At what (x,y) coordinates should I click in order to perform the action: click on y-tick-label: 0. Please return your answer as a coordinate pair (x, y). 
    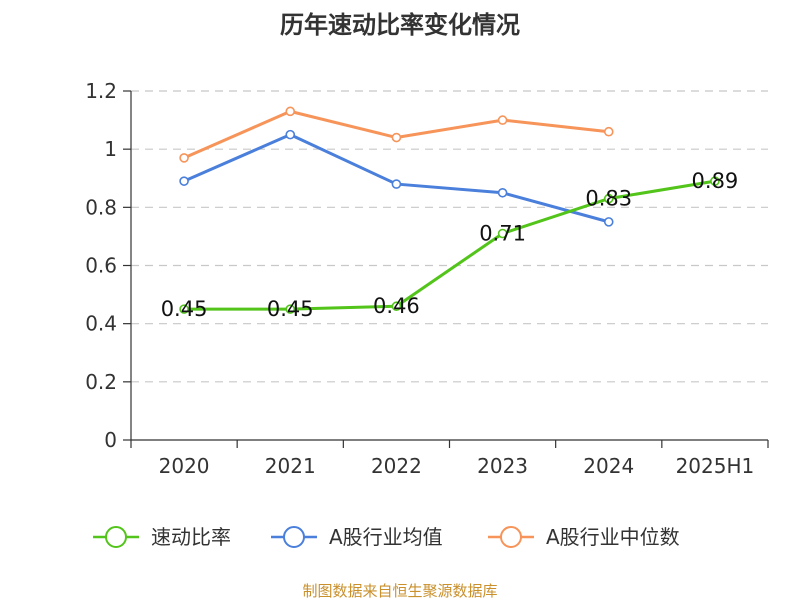
    Looking at the image, I should click on (110, 440).